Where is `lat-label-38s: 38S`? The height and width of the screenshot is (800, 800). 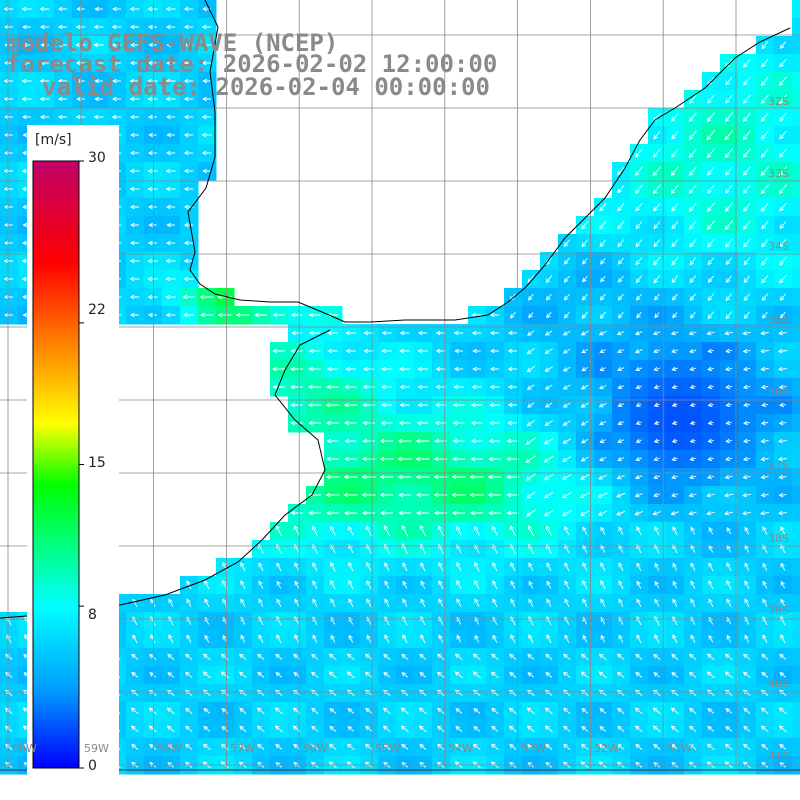
lat-label-38s: 38S is located at coordinates (778, 538).